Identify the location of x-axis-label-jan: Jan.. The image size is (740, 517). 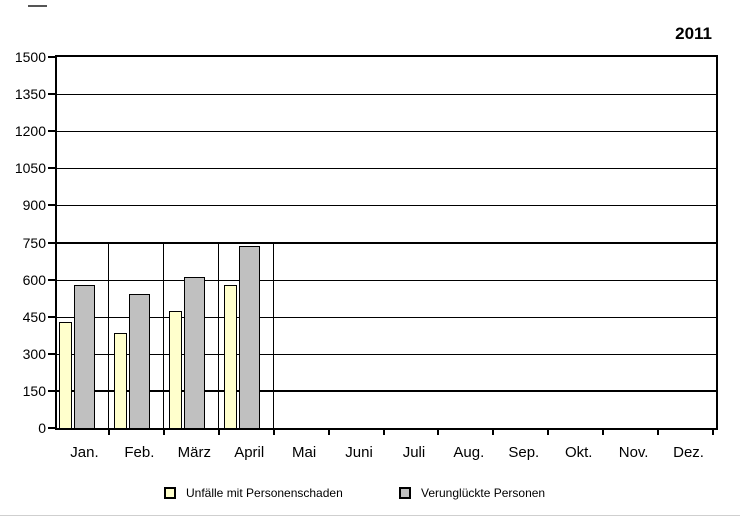
(84, 452).